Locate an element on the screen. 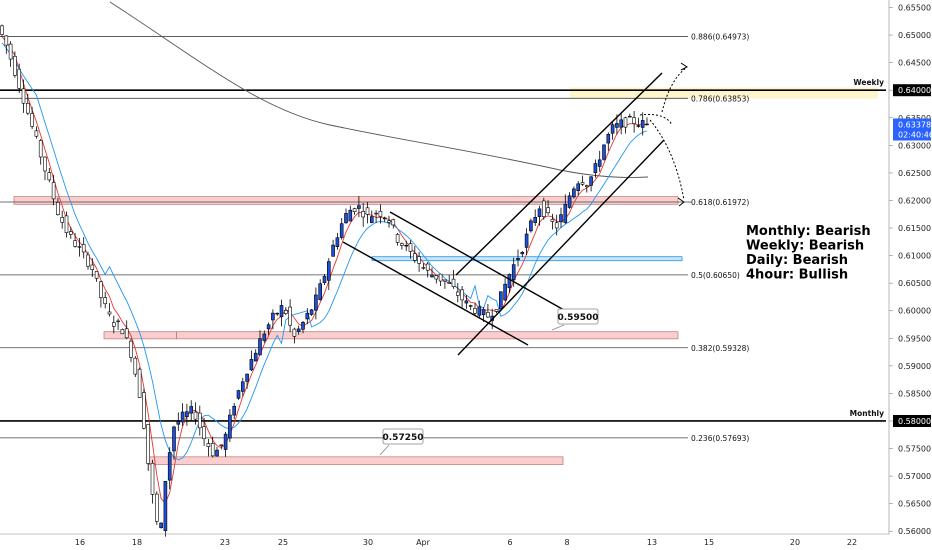 This screenshot has height=550, width=932. falling-channel-lower is located at coordinates (435, 293).